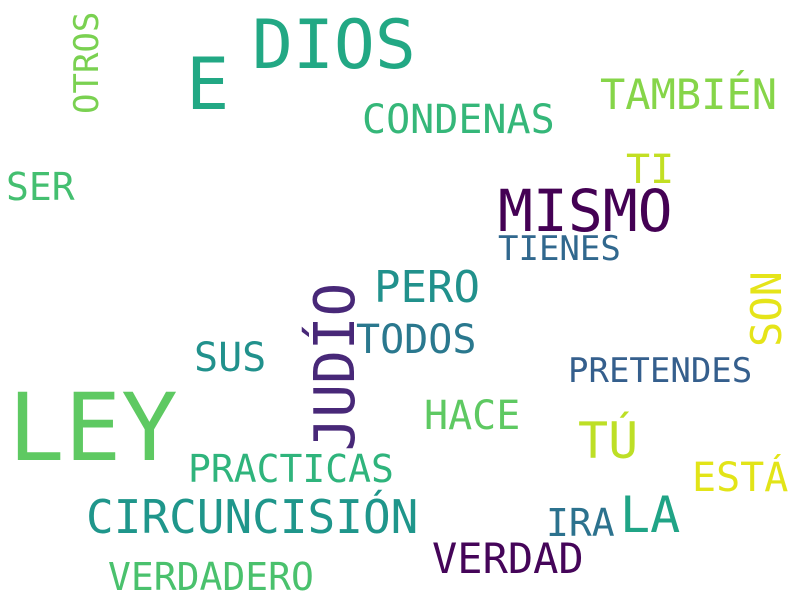 This screenshot has height=600, width=800. Describe the element at coordinates (40, 187) in the screenshot. I see `word-ser: SER` at that location.